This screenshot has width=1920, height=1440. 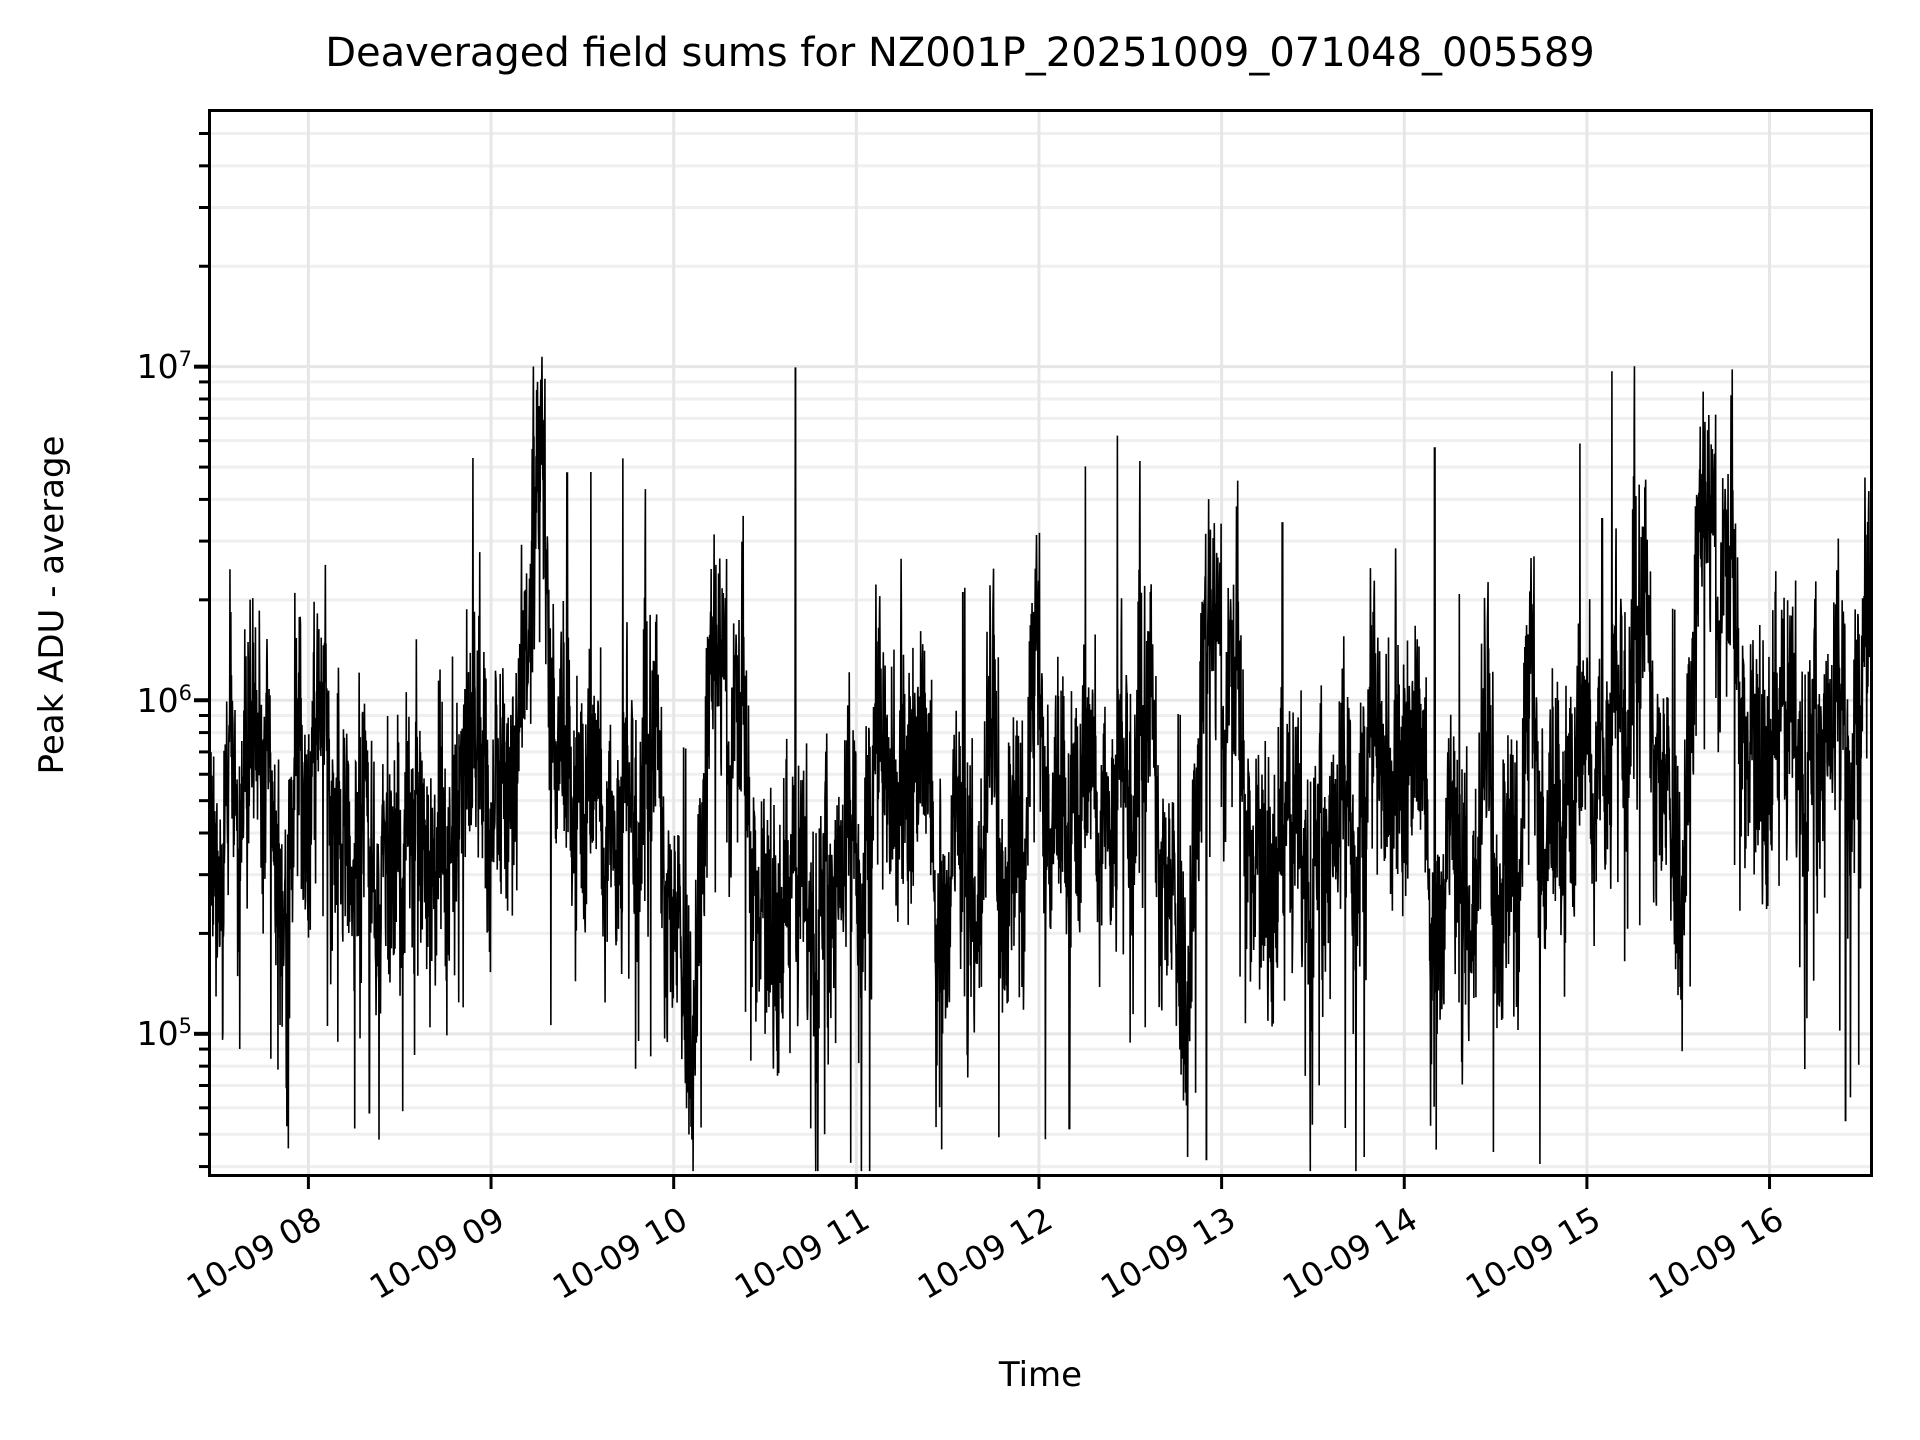 I want to click on x-tick-label: 10-09 12, so click(x=984, y=1253).